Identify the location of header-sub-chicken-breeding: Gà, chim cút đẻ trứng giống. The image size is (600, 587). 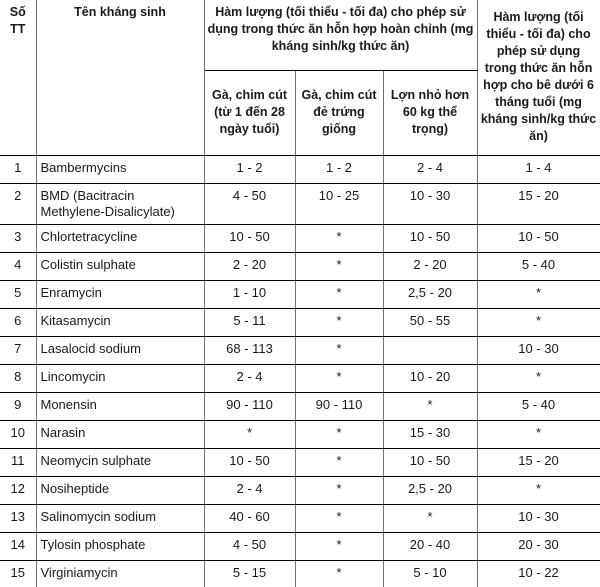
(339, 112).